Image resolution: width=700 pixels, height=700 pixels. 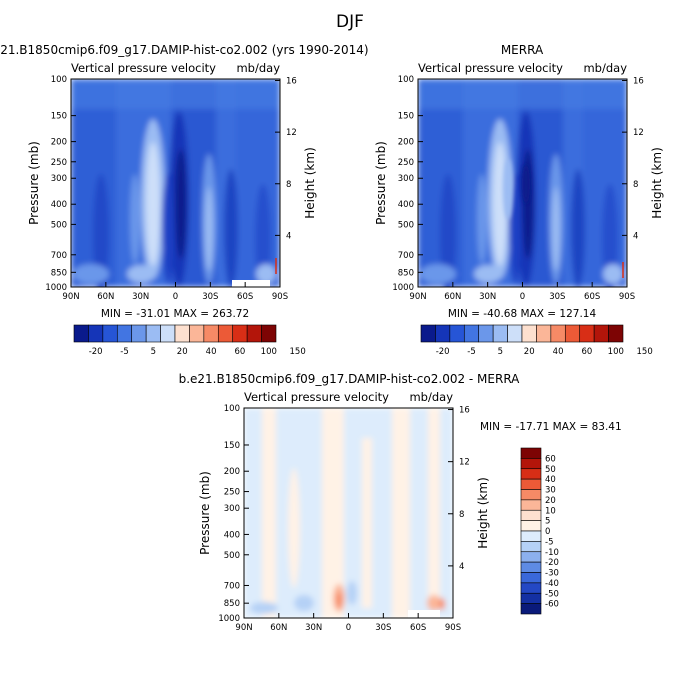 I want to click on x-tick-label: 60S, so click(x=418, y=628).